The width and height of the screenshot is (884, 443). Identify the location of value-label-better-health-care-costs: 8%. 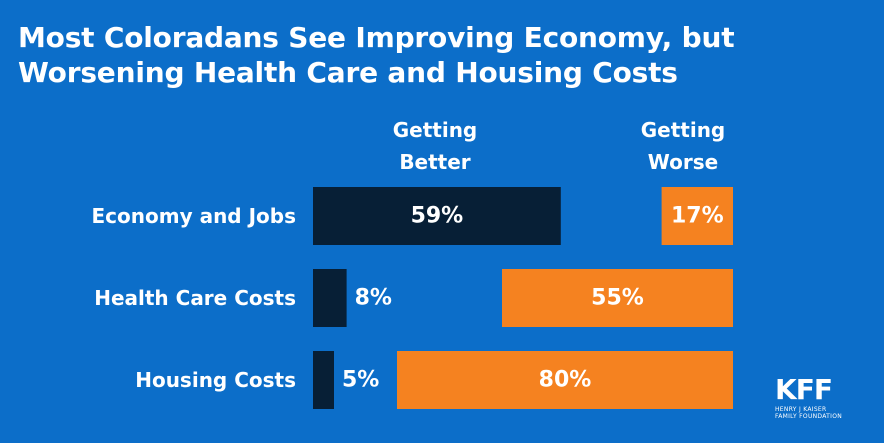
(373, 298).